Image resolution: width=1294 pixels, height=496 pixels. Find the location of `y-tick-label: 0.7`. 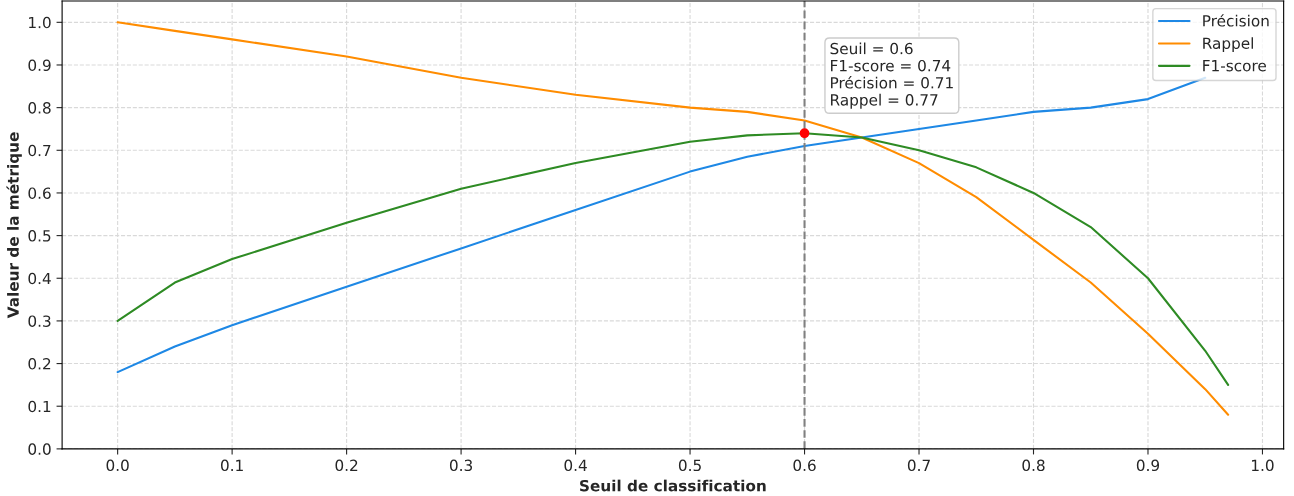

y-tick-label: 0.7 is located at coordinates (39, 150).